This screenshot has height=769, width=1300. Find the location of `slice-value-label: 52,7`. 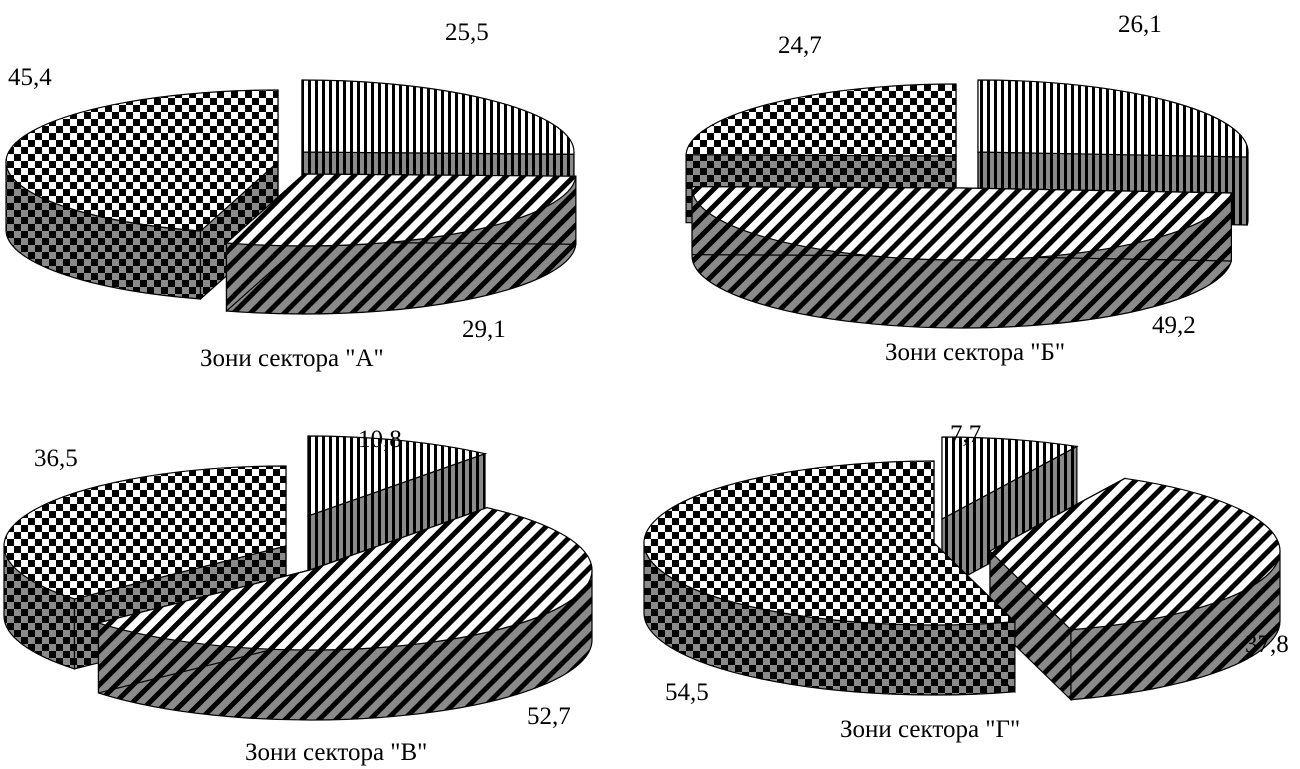

slice-value-label: 52,7 is located at coordinates (549, 716).